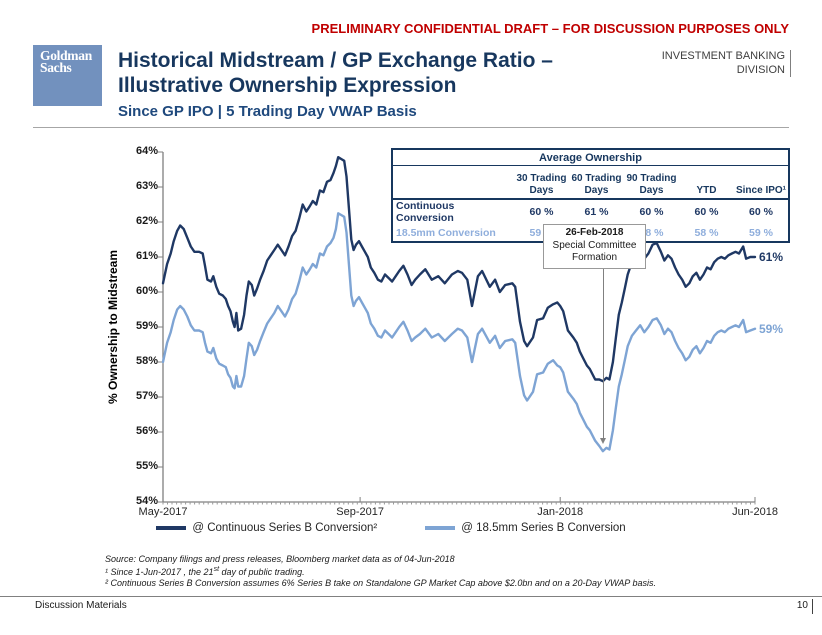 This screenshot has height=635, width=822. I want to click on table-col-since-ipo: Since IPO¹, so click(761, 182).